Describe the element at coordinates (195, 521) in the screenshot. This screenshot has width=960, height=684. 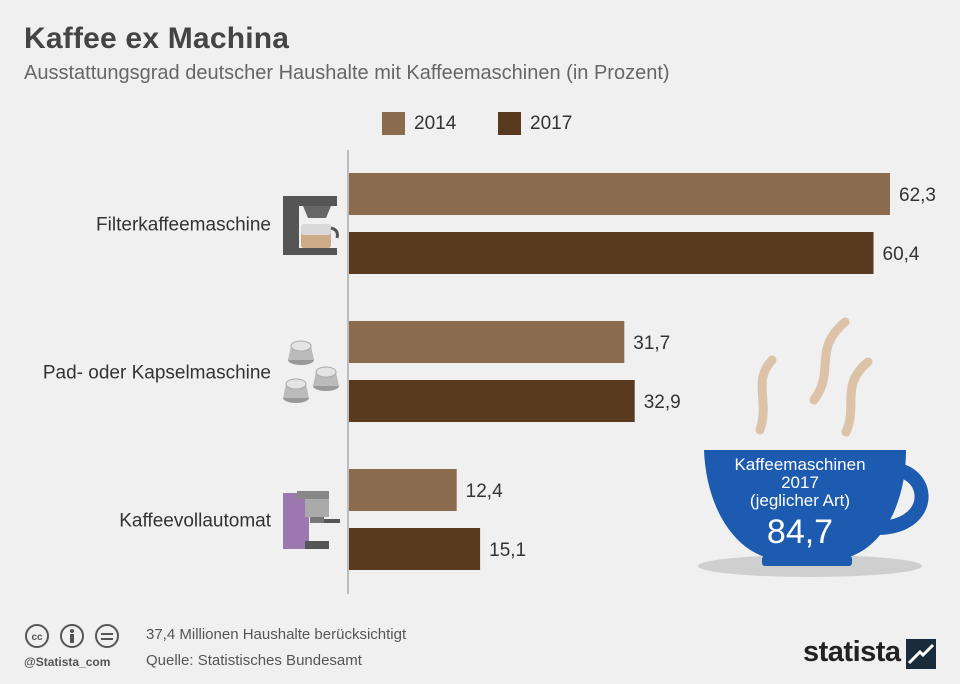
I see `category-label-2: Kaffeevollautomat` at that location.